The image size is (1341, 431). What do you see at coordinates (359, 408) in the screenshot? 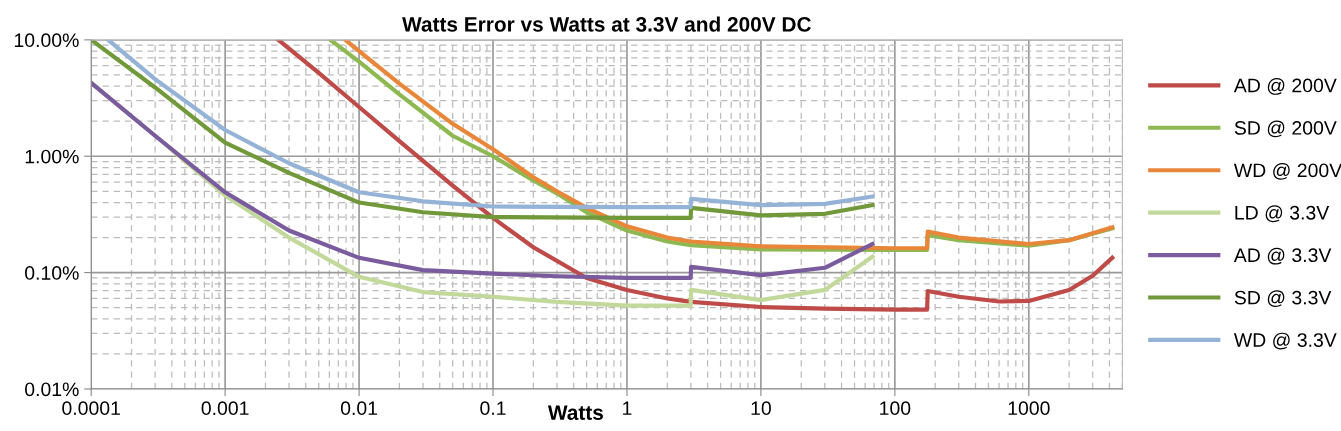
I see `x-tick-label: 0.01` at bounding box center [359, 408].